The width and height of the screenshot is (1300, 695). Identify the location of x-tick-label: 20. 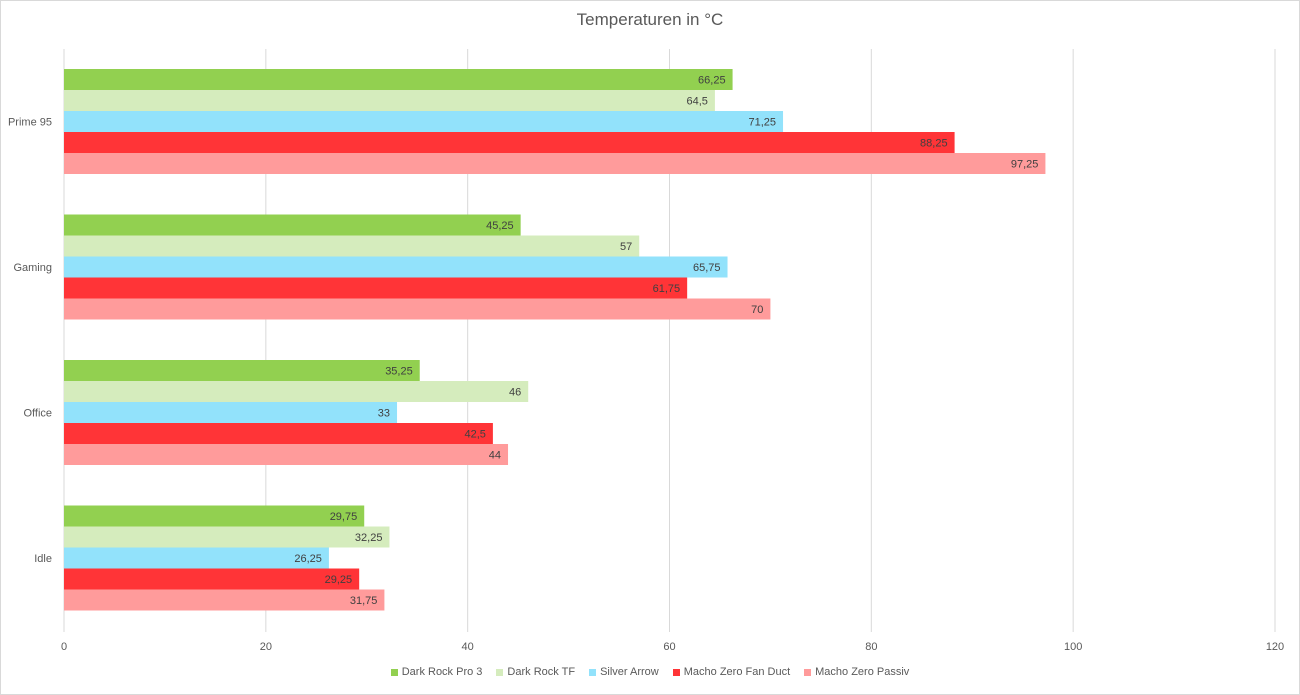
(266, 647).